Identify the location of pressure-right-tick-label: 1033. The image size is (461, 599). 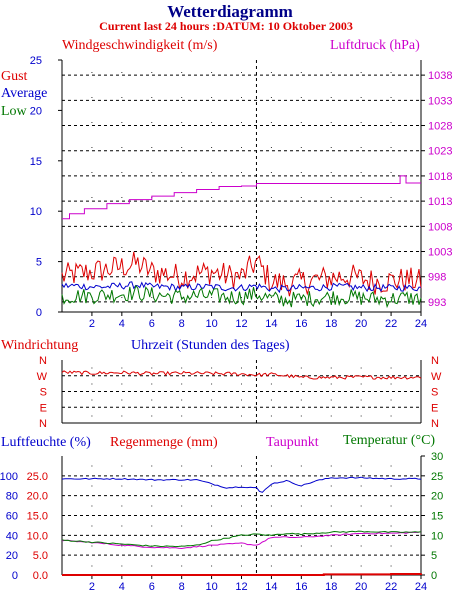
(440, 101).